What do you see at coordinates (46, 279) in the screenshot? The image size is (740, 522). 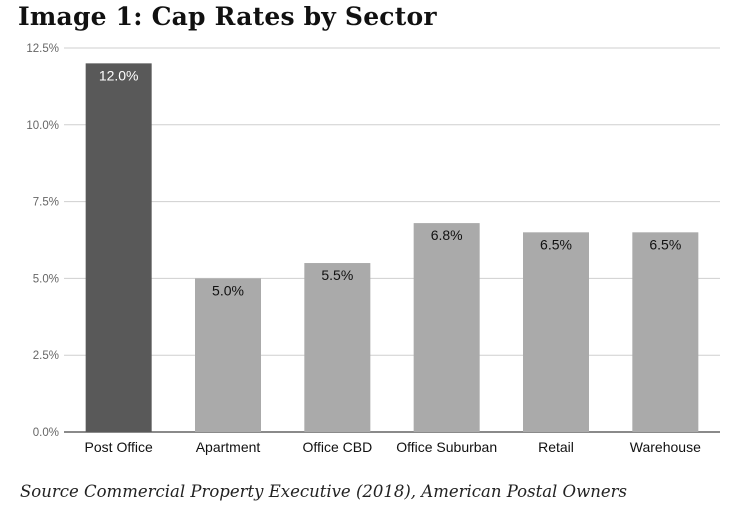 I see `y-tick-label: 5.0%` at bounding box center [46, 279].